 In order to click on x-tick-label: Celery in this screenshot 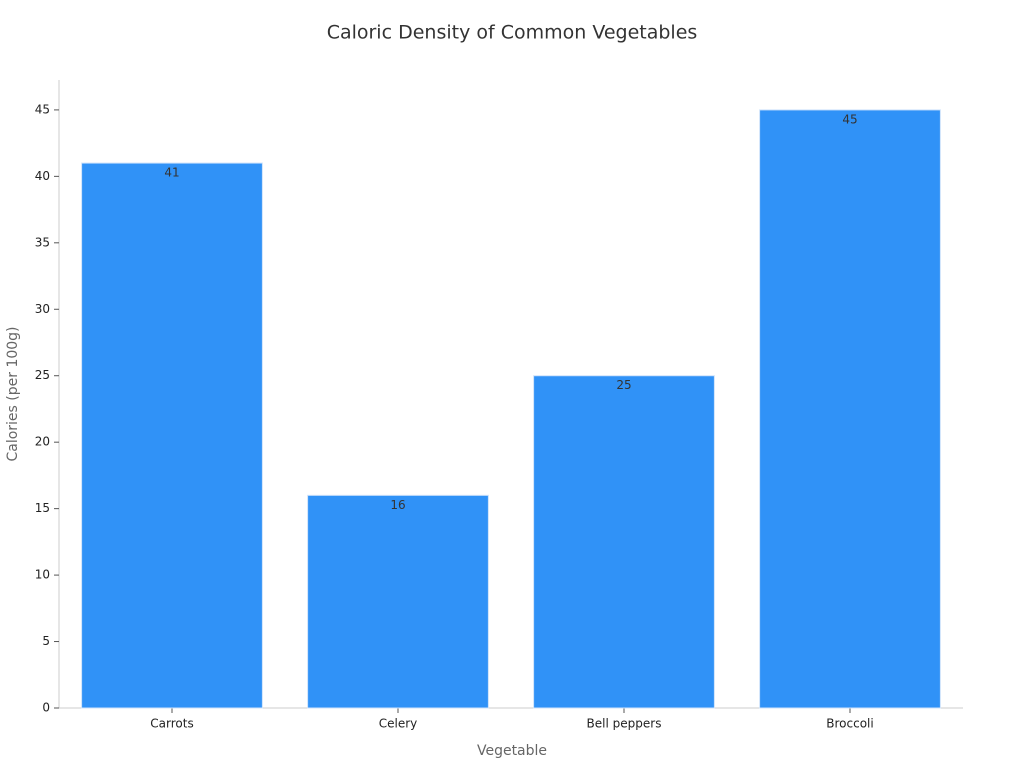, I will do `click(398, 724)`.